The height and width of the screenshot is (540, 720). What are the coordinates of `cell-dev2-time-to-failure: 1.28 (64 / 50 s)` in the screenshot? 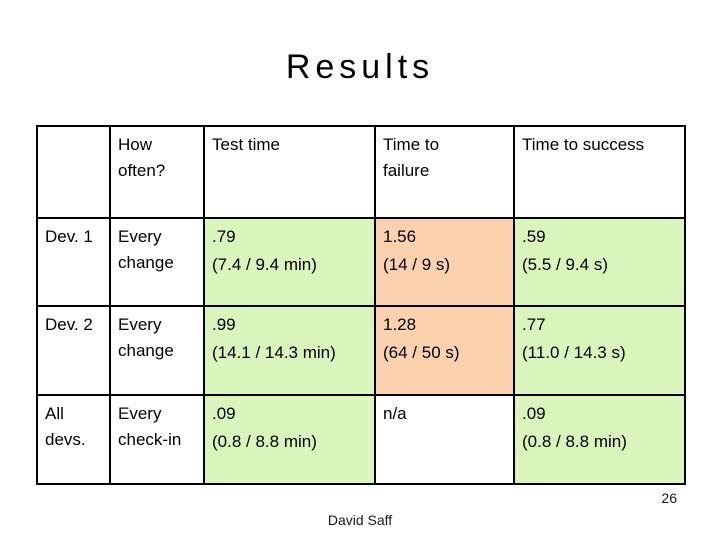 It's located at (444, 350).